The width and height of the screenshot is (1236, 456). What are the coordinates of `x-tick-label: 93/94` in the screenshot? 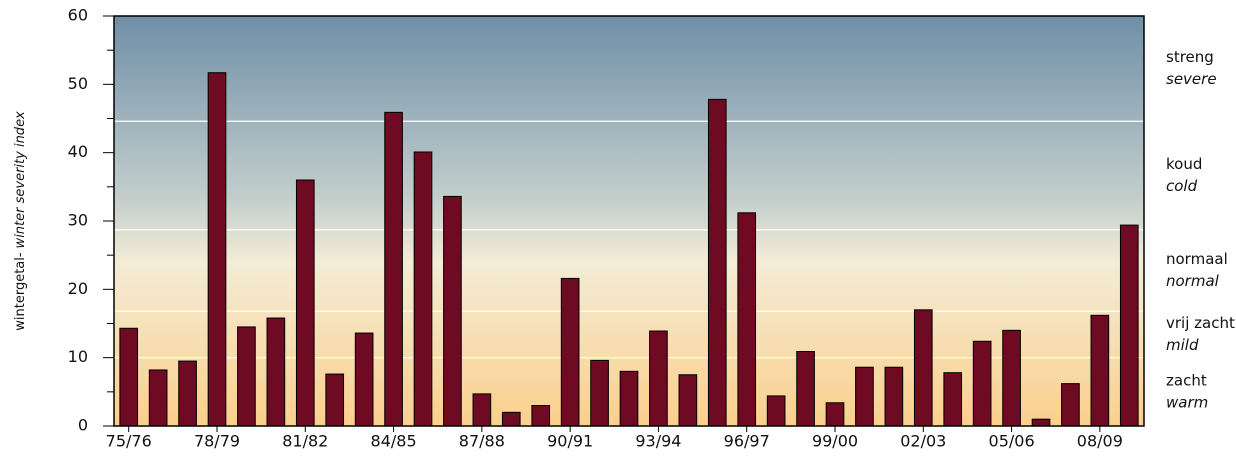 It's located at (658, 441).